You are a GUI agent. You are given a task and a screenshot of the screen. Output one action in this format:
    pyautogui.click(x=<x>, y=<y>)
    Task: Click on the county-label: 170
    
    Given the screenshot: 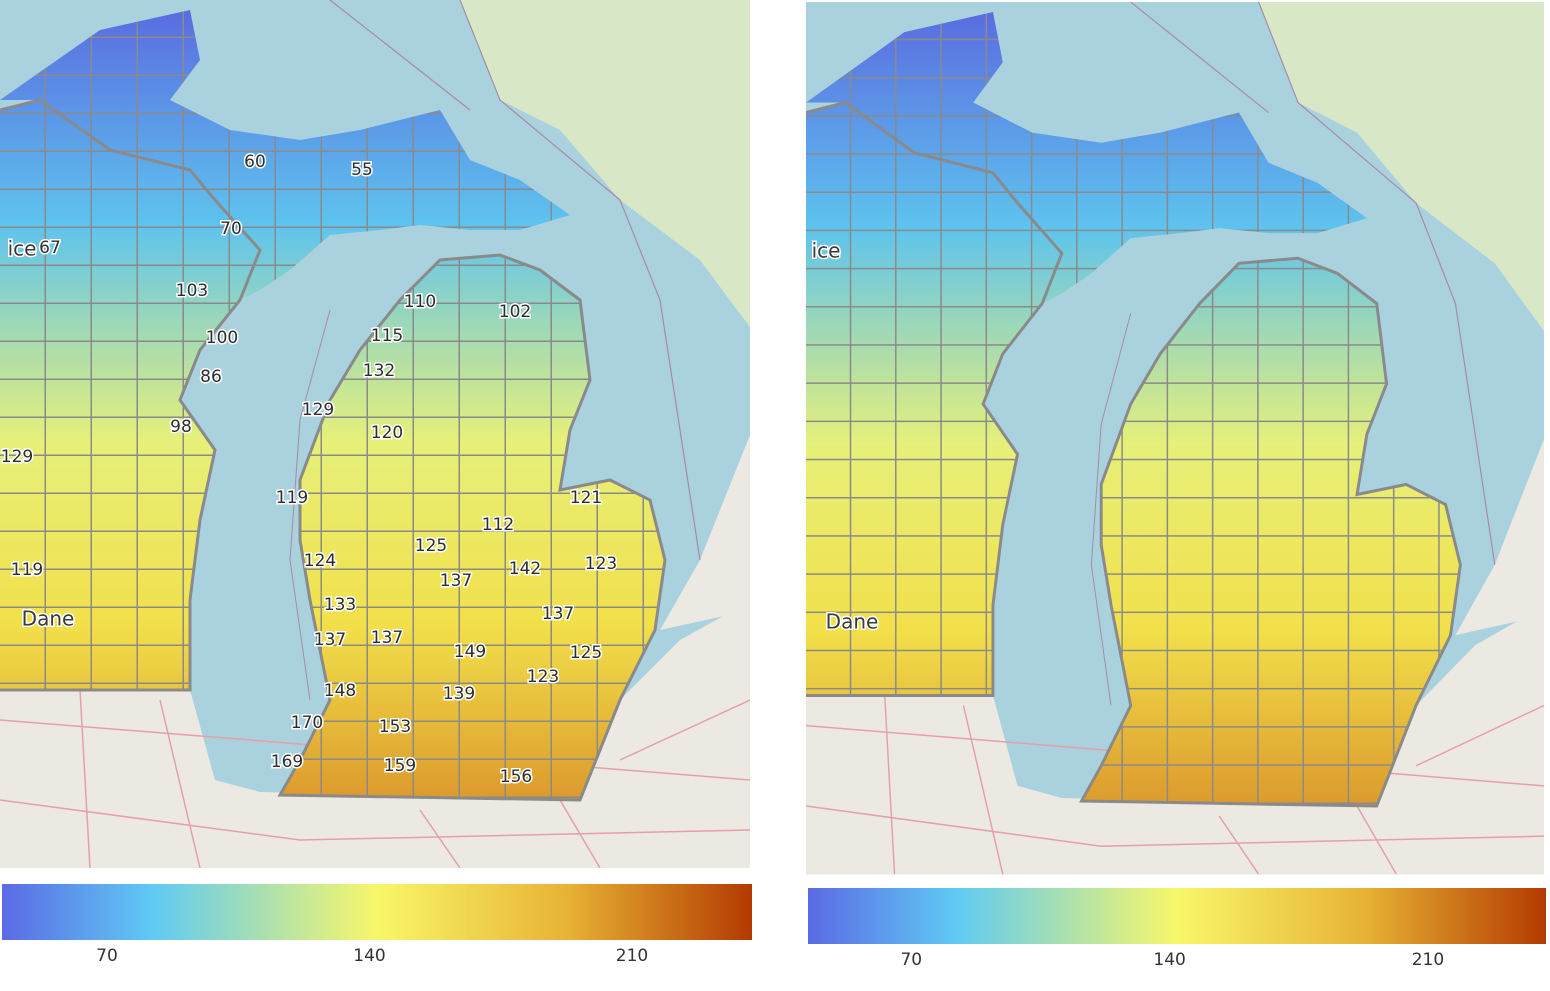 What is the action you would take?
    pyautogui.click(x=307, y=723)
    